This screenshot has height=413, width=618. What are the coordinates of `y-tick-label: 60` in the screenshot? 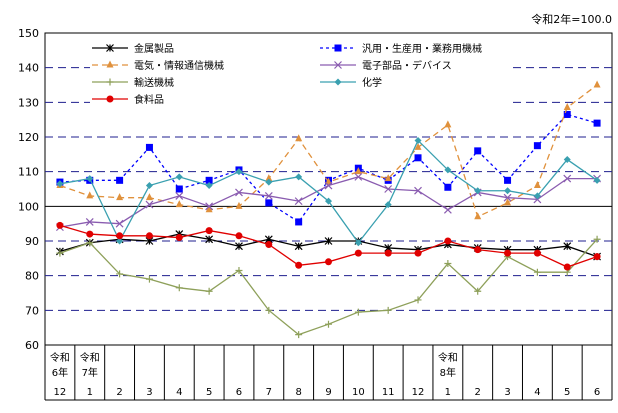 It's located at (32, 345).